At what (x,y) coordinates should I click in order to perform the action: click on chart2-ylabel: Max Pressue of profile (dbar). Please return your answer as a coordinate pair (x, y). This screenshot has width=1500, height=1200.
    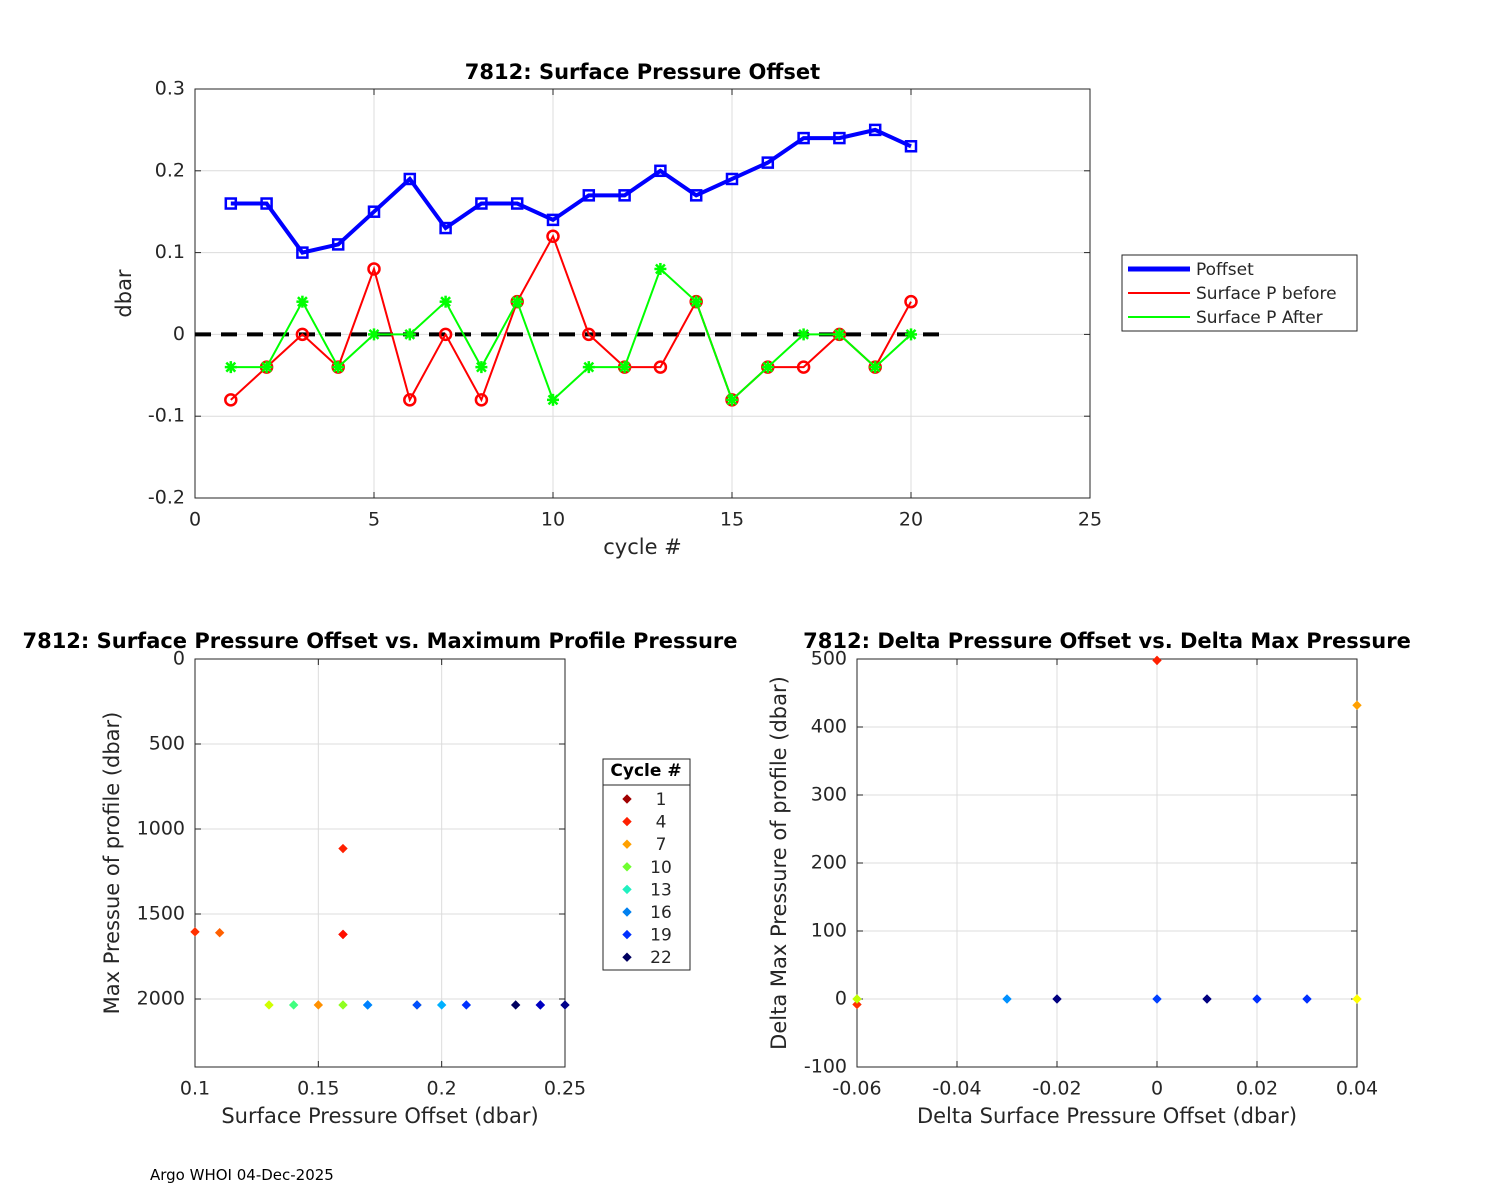
    Looking at the image, I should click on (112, 863).